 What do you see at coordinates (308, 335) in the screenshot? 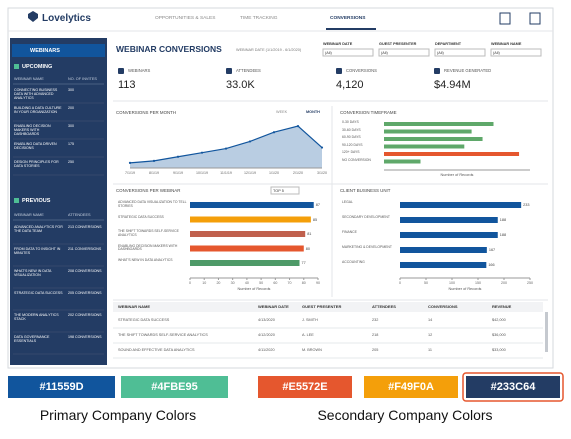
I see `table-cell: A. LEE` at bounding box center [308, 335].